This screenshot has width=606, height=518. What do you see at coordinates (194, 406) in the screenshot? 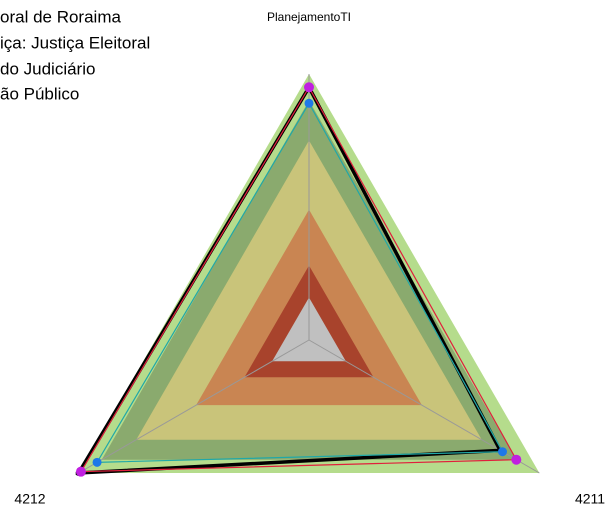
I see `axis-line` at bounding box center [194, 406].